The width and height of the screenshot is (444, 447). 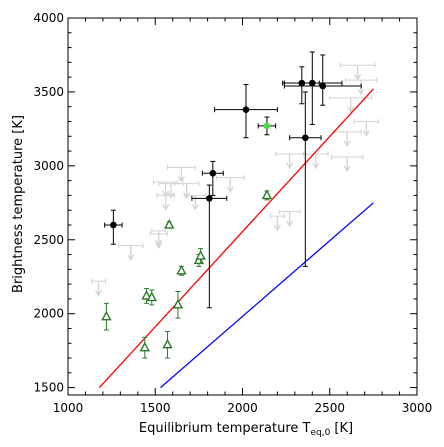 What do you see at coordinates (155, 408) in the screenshot?
I see `x-tick-label: 1500` at bounding box center [155, 408].